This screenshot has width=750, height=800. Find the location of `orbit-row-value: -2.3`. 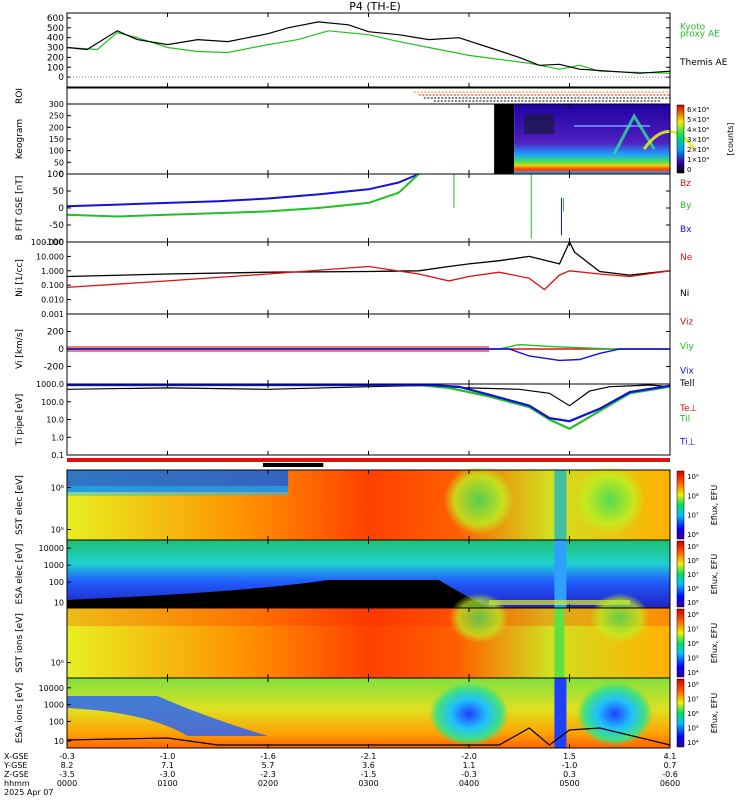

orbit-row-value: -2.3 is located at coordinates (268, 774).